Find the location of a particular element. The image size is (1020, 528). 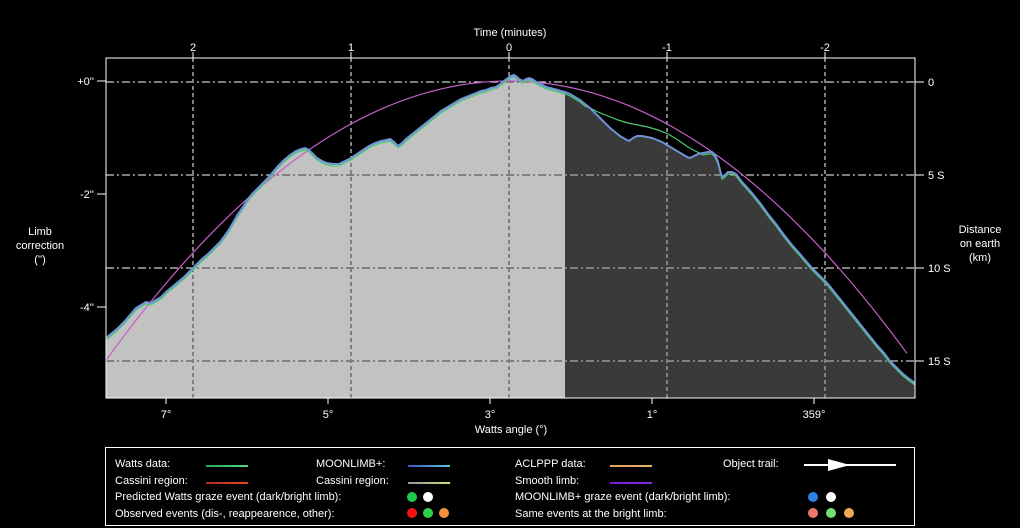

smooth-limb-line-swatch is located at coordinates (631, 483).